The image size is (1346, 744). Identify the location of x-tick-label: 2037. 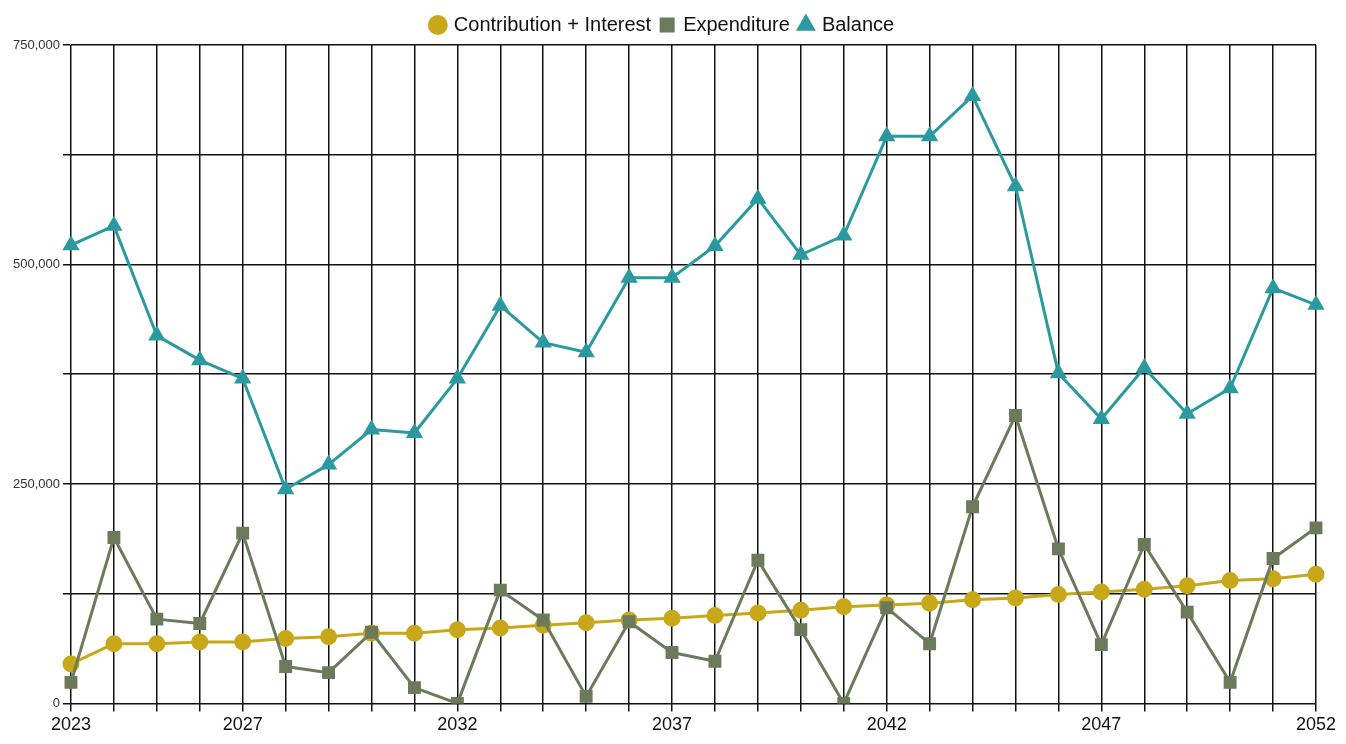
(672, 724).